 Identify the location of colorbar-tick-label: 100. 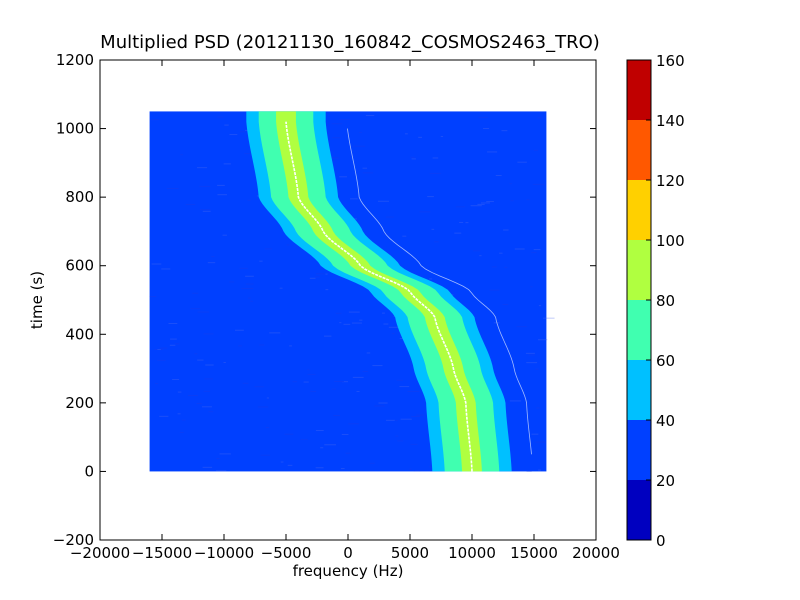
(670, 241).